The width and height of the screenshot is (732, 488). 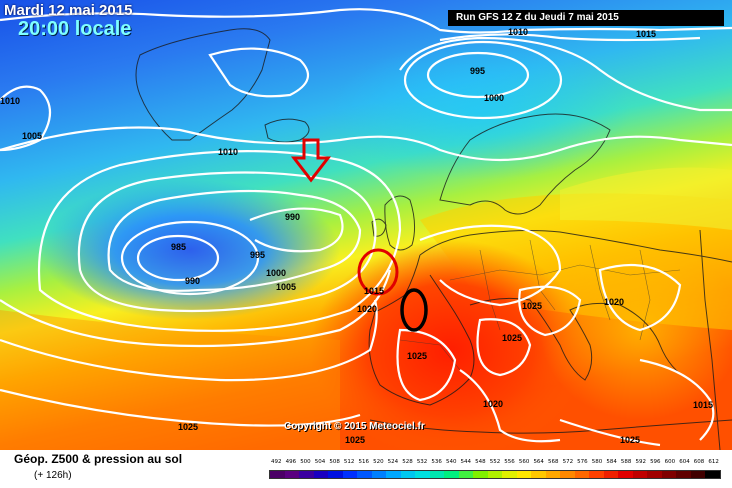 What do you see at coordinates (510, 406) in the screenshot?
I see `isobar-1020-south` at bounding box center [510, 406].